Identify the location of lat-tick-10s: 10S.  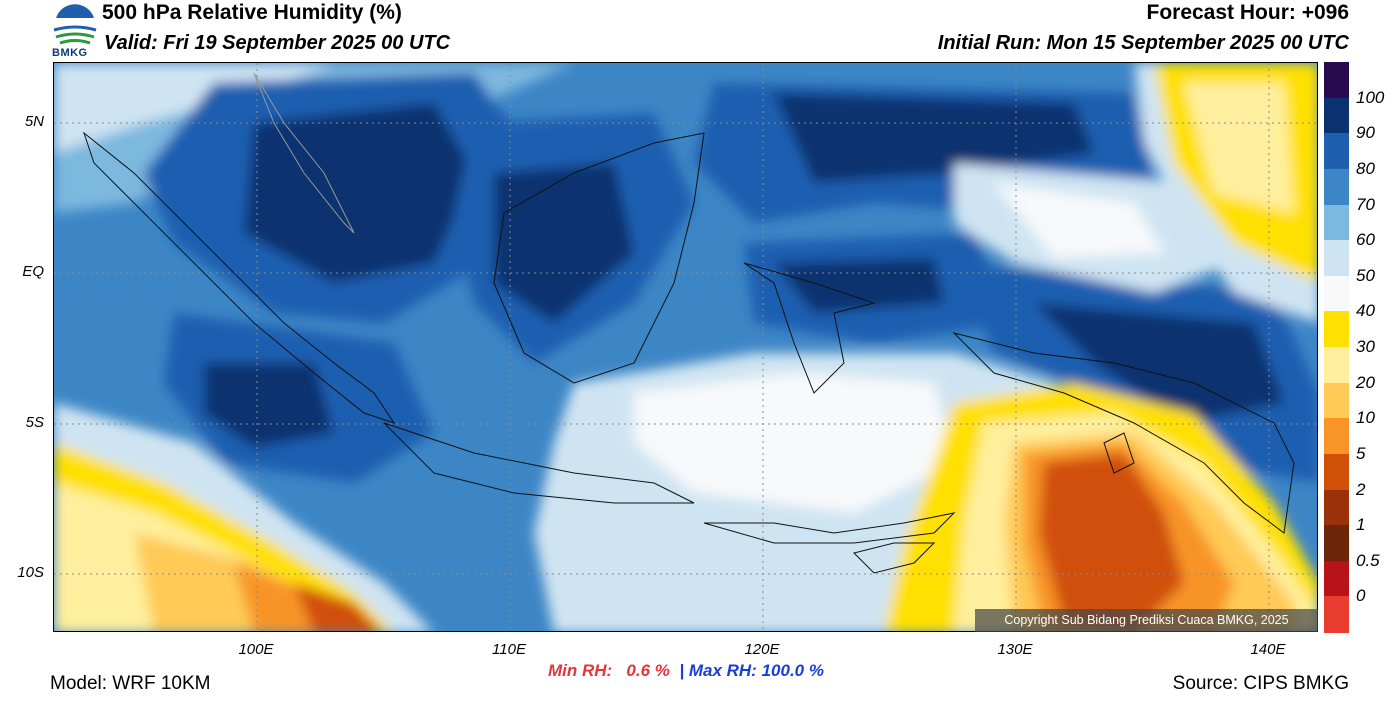
(30, 572).